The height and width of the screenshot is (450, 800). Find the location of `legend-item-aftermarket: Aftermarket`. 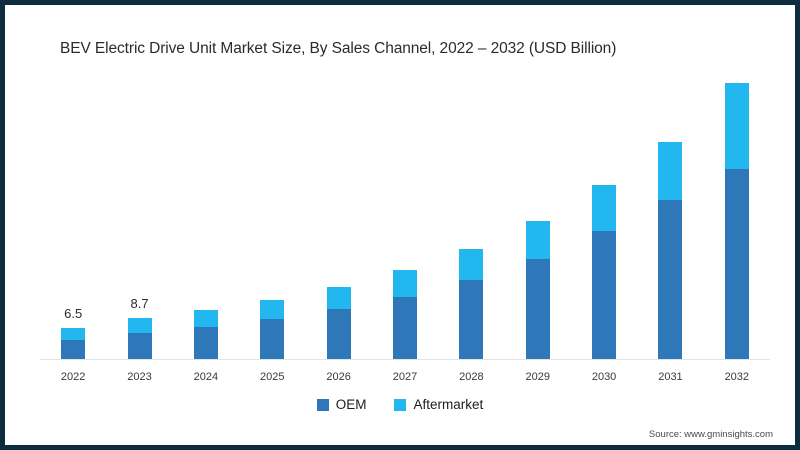

legend-item-aftermarket: Aftermarket is located at coordinates (438, 404).